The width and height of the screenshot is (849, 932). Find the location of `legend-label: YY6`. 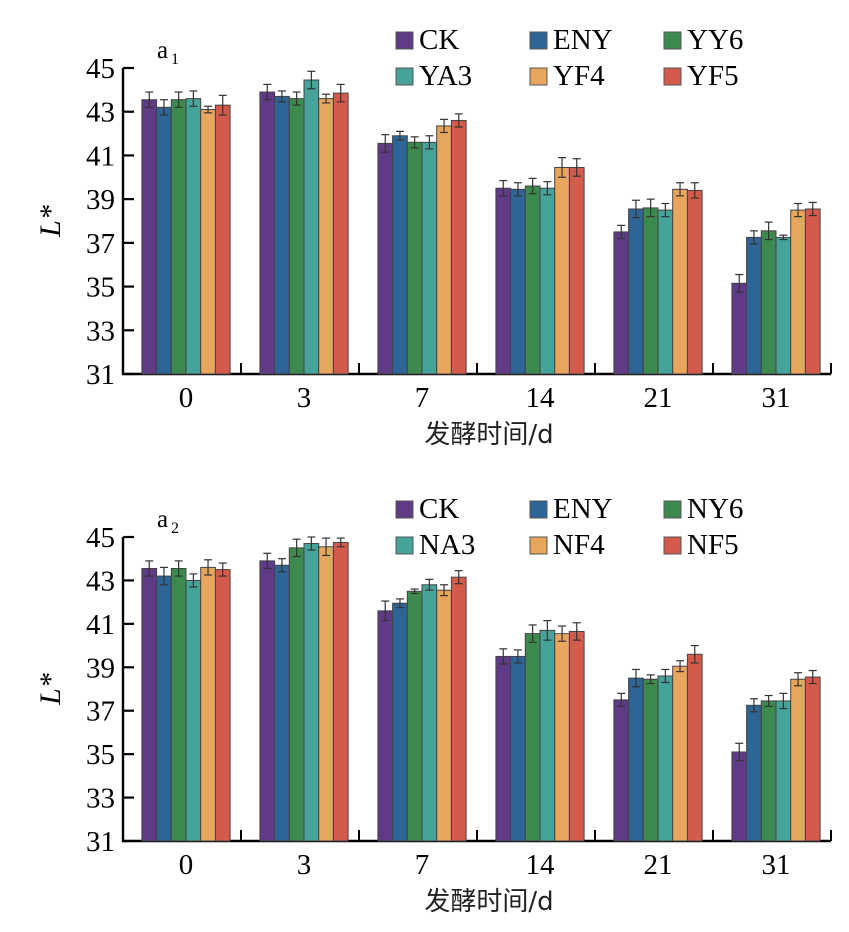

legend-label: YY6 is located at coordinates (715, 40).